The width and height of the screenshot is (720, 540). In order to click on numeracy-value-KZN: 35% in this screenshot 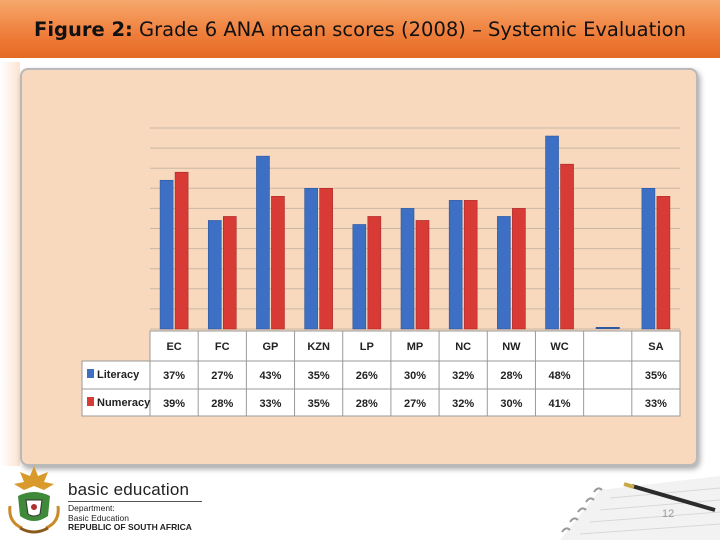, I will do `click(319, 404)`.